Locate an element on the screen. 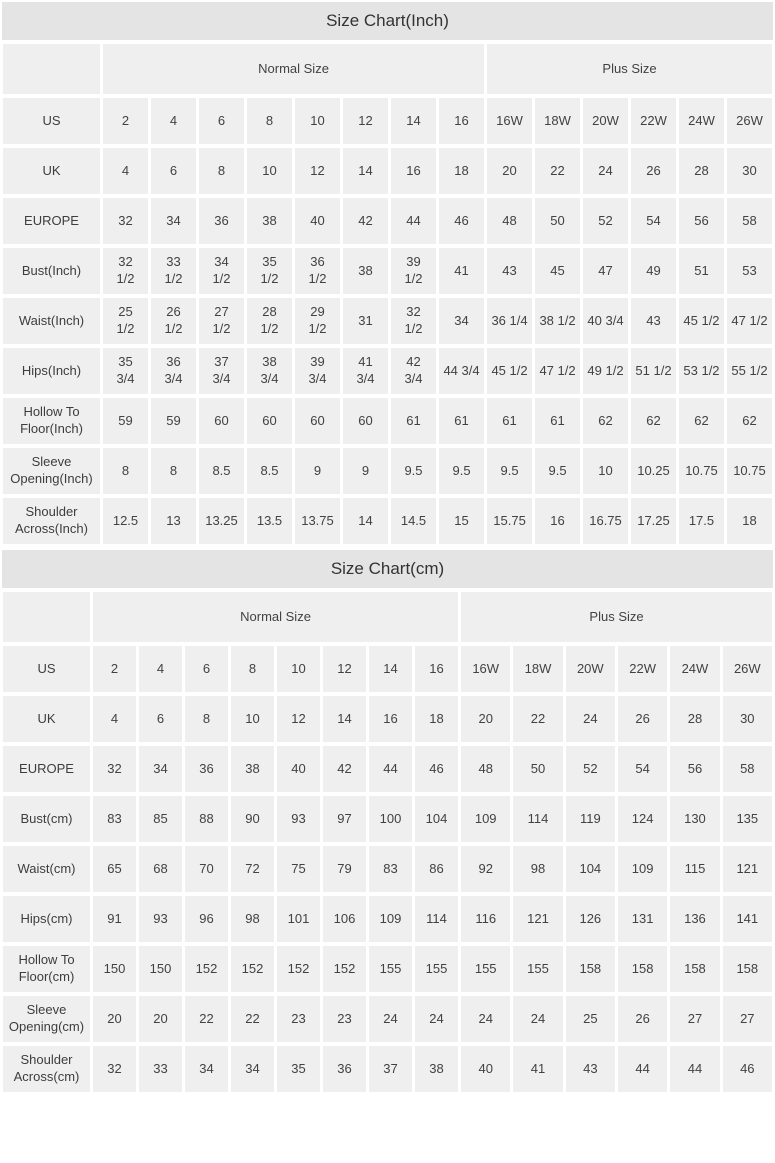 The height and width of the screenshot is (1163, 775). size-value-cell: 86 is located at coordinates (437, 869).